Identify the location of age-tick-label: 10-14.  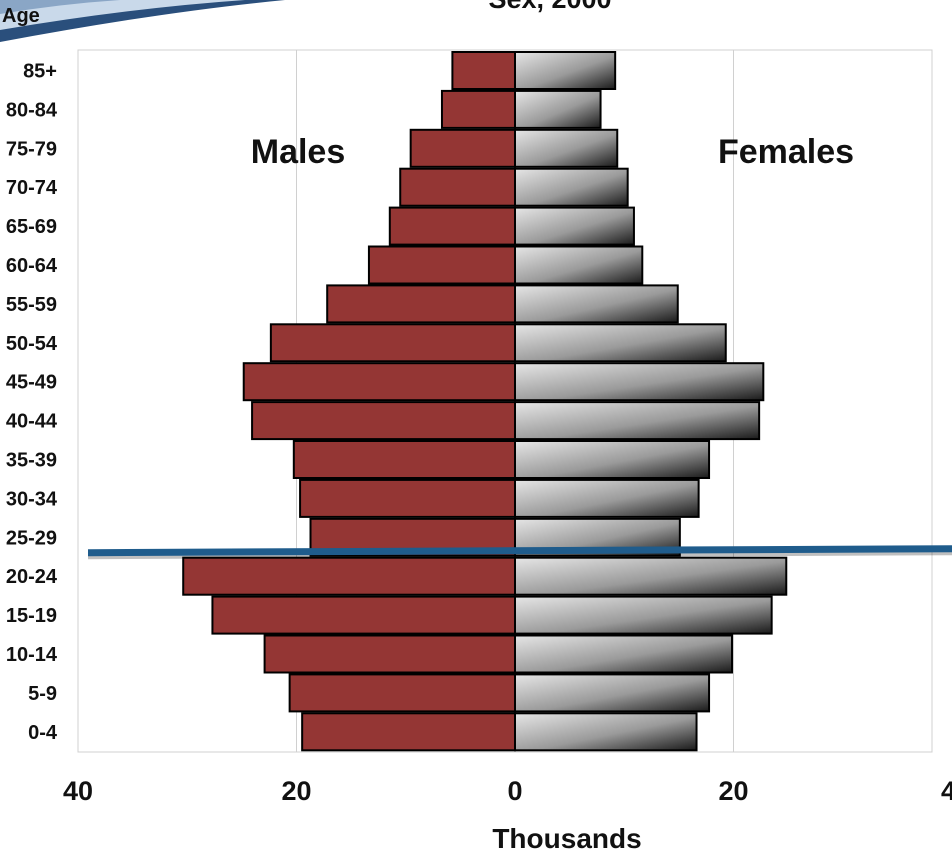
(32, 655).